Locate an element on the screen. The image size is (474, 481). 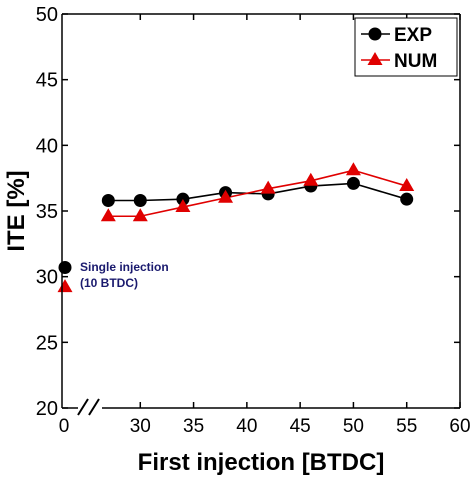
x-axis-origin-label: 0 is located at coordinates (64, 426).